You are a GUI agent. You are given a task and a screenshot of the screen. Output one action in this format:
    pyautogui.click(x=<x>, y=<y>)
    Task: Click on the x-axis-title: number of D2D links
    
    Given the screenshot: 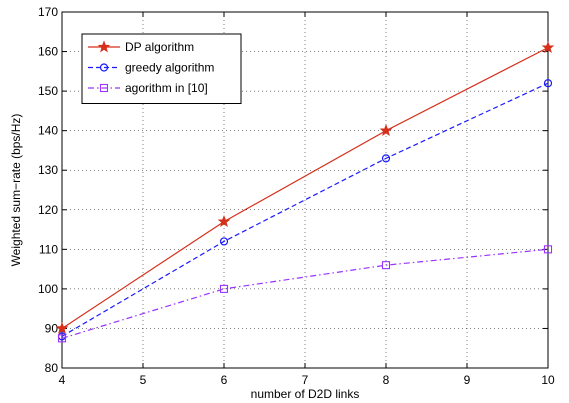 What is the action you would take?
    pyautogui.click(x=305, y=394)
    